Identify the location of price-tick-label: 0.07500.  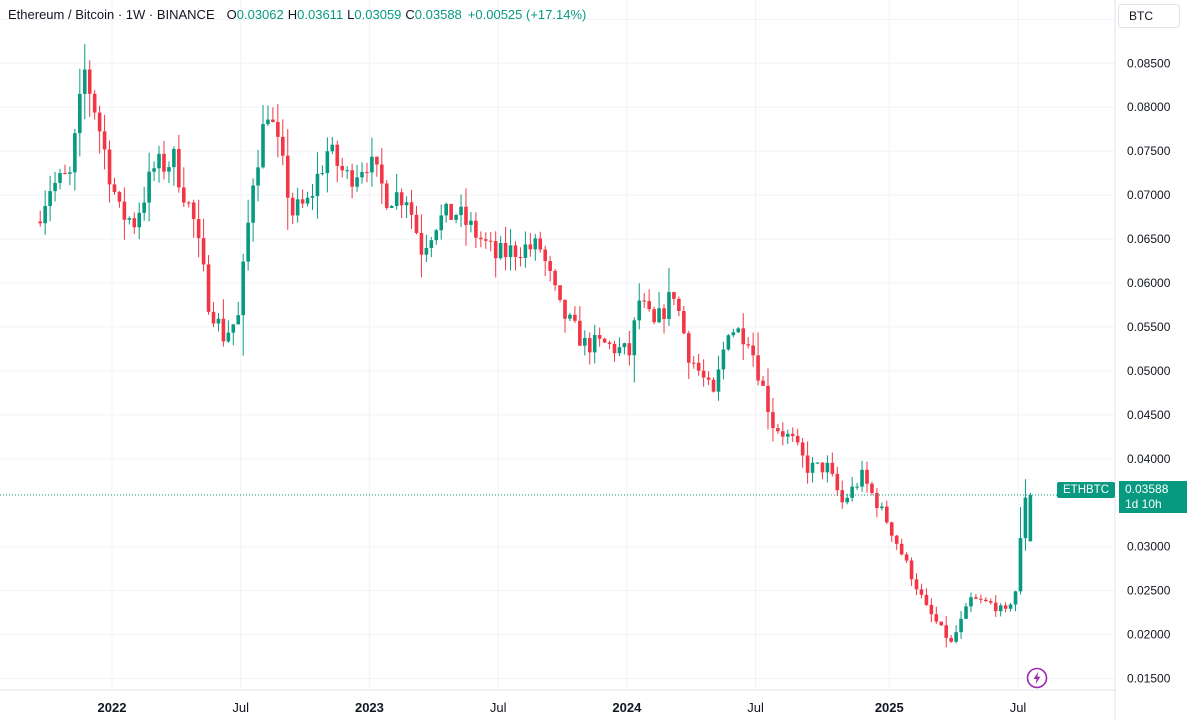
(1149, 151).